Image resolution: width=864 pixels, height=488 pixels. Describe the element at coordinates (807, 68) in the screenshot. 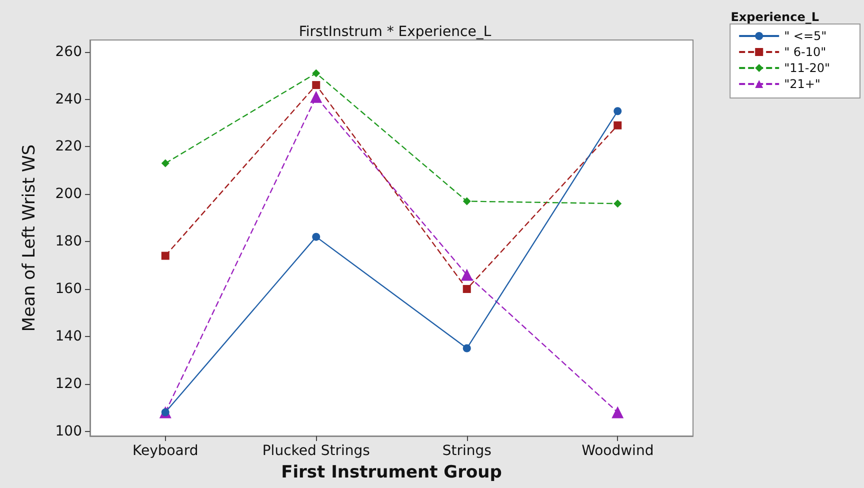

I see `legend-label: "11-20"` at that location.